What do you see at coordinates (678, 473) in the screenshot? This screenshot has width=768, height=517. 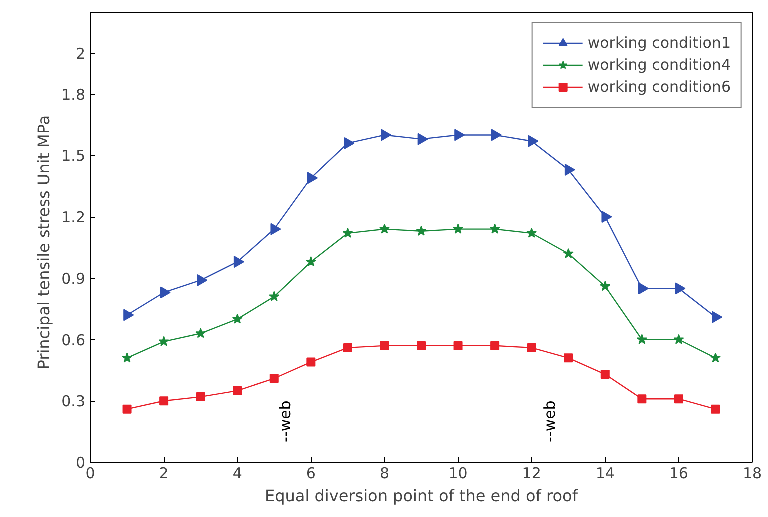 I see `x-tick-label: 16` at bounding box center [678, 473].